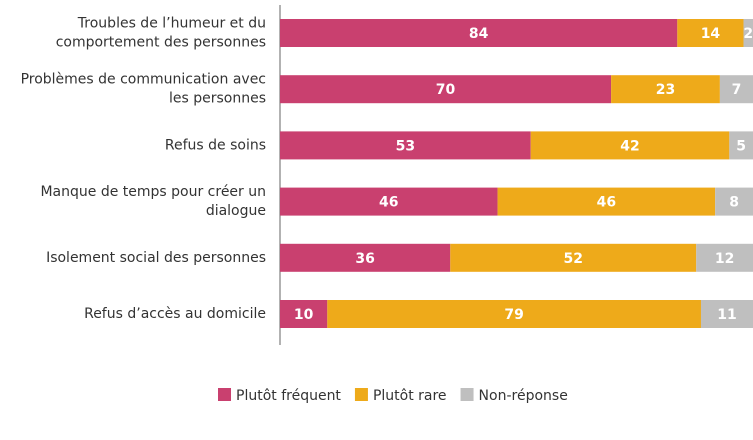  I want to click on value-label: 12, so click(724, 259).